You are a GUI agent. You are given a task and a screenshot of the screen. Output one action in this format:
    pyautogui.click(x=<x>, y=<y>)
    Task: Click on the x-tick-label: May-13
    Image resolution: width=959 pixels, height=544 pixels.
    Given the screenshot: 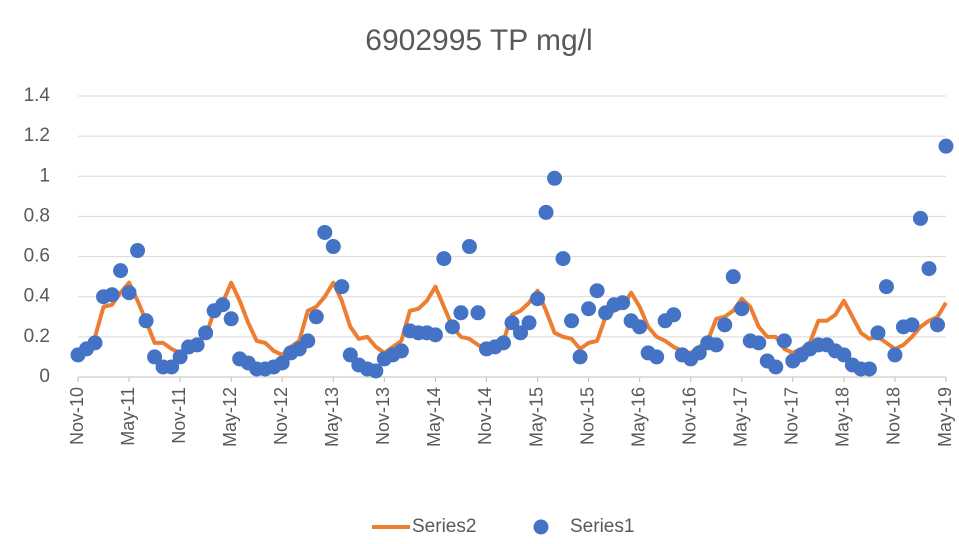 What is the action you would take?
    pyautogui.click(x=332, y=417)
    